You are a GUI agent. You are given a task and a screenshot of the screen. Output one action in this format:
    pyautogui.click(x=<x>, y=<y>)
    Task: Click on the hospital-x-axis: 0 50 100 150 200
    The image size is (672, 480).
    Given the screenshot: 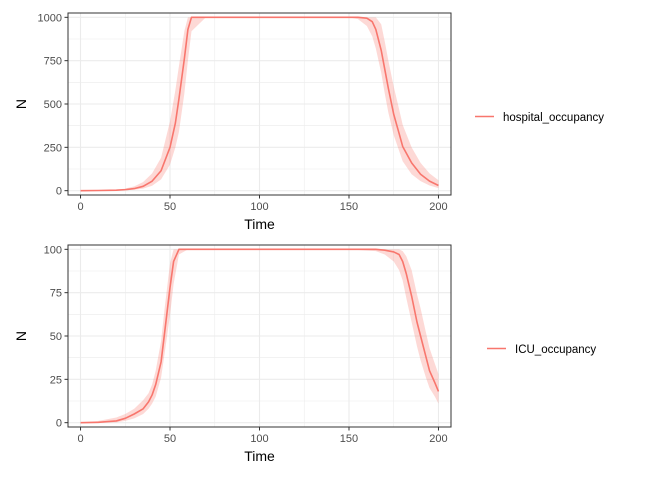 What is the action you would take?
    pyautogui.click(x=262, y=204)
    